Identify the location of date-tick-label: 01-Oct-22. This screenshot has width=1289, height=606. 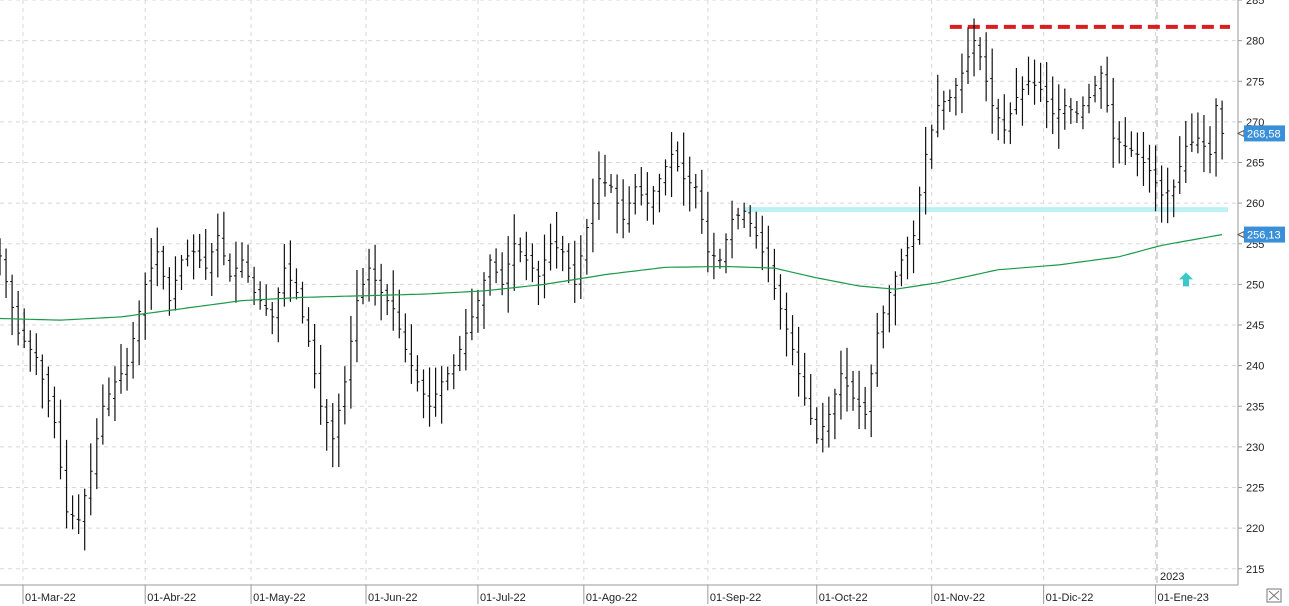
(843, 598).